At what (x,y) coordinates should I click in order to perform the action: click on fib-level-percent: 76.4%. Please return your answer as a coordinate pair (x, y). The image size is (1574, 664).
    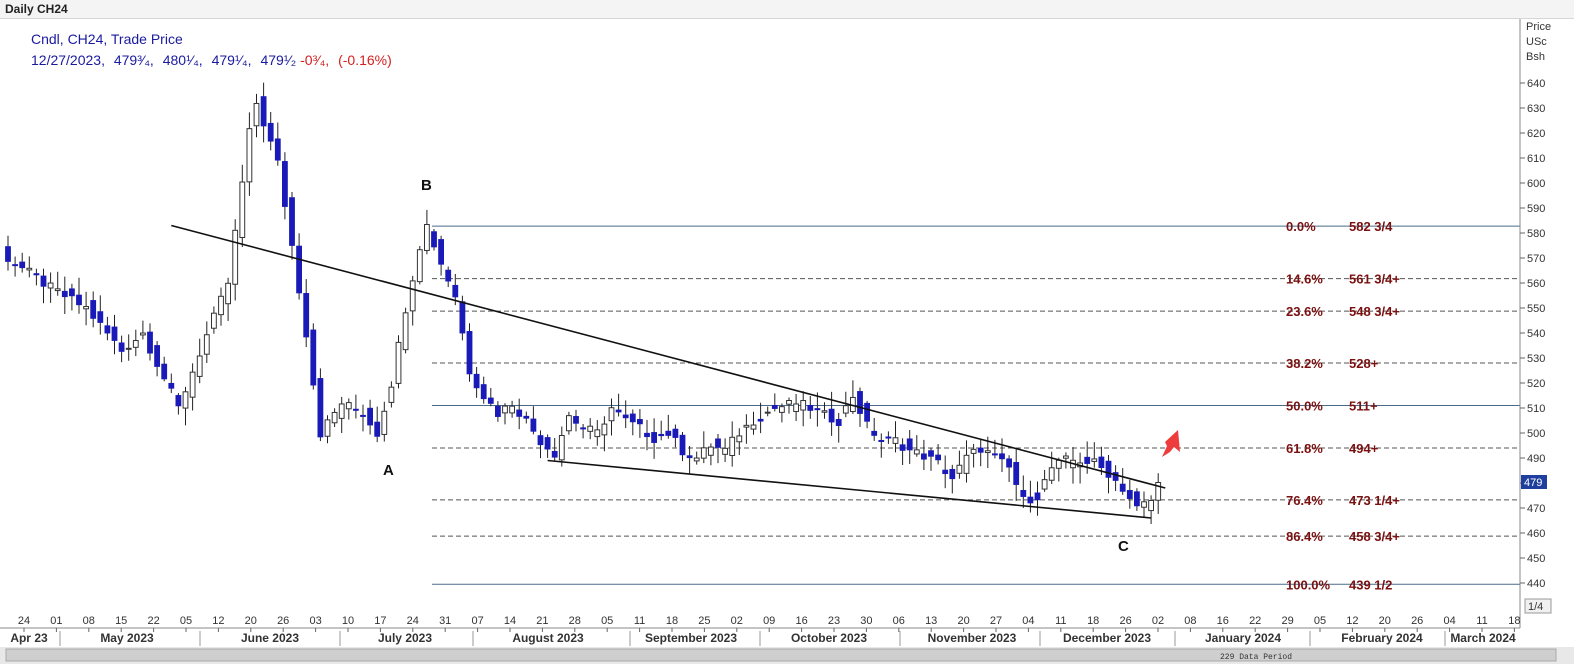
    Looking at the image, I should click on (1304, 500).